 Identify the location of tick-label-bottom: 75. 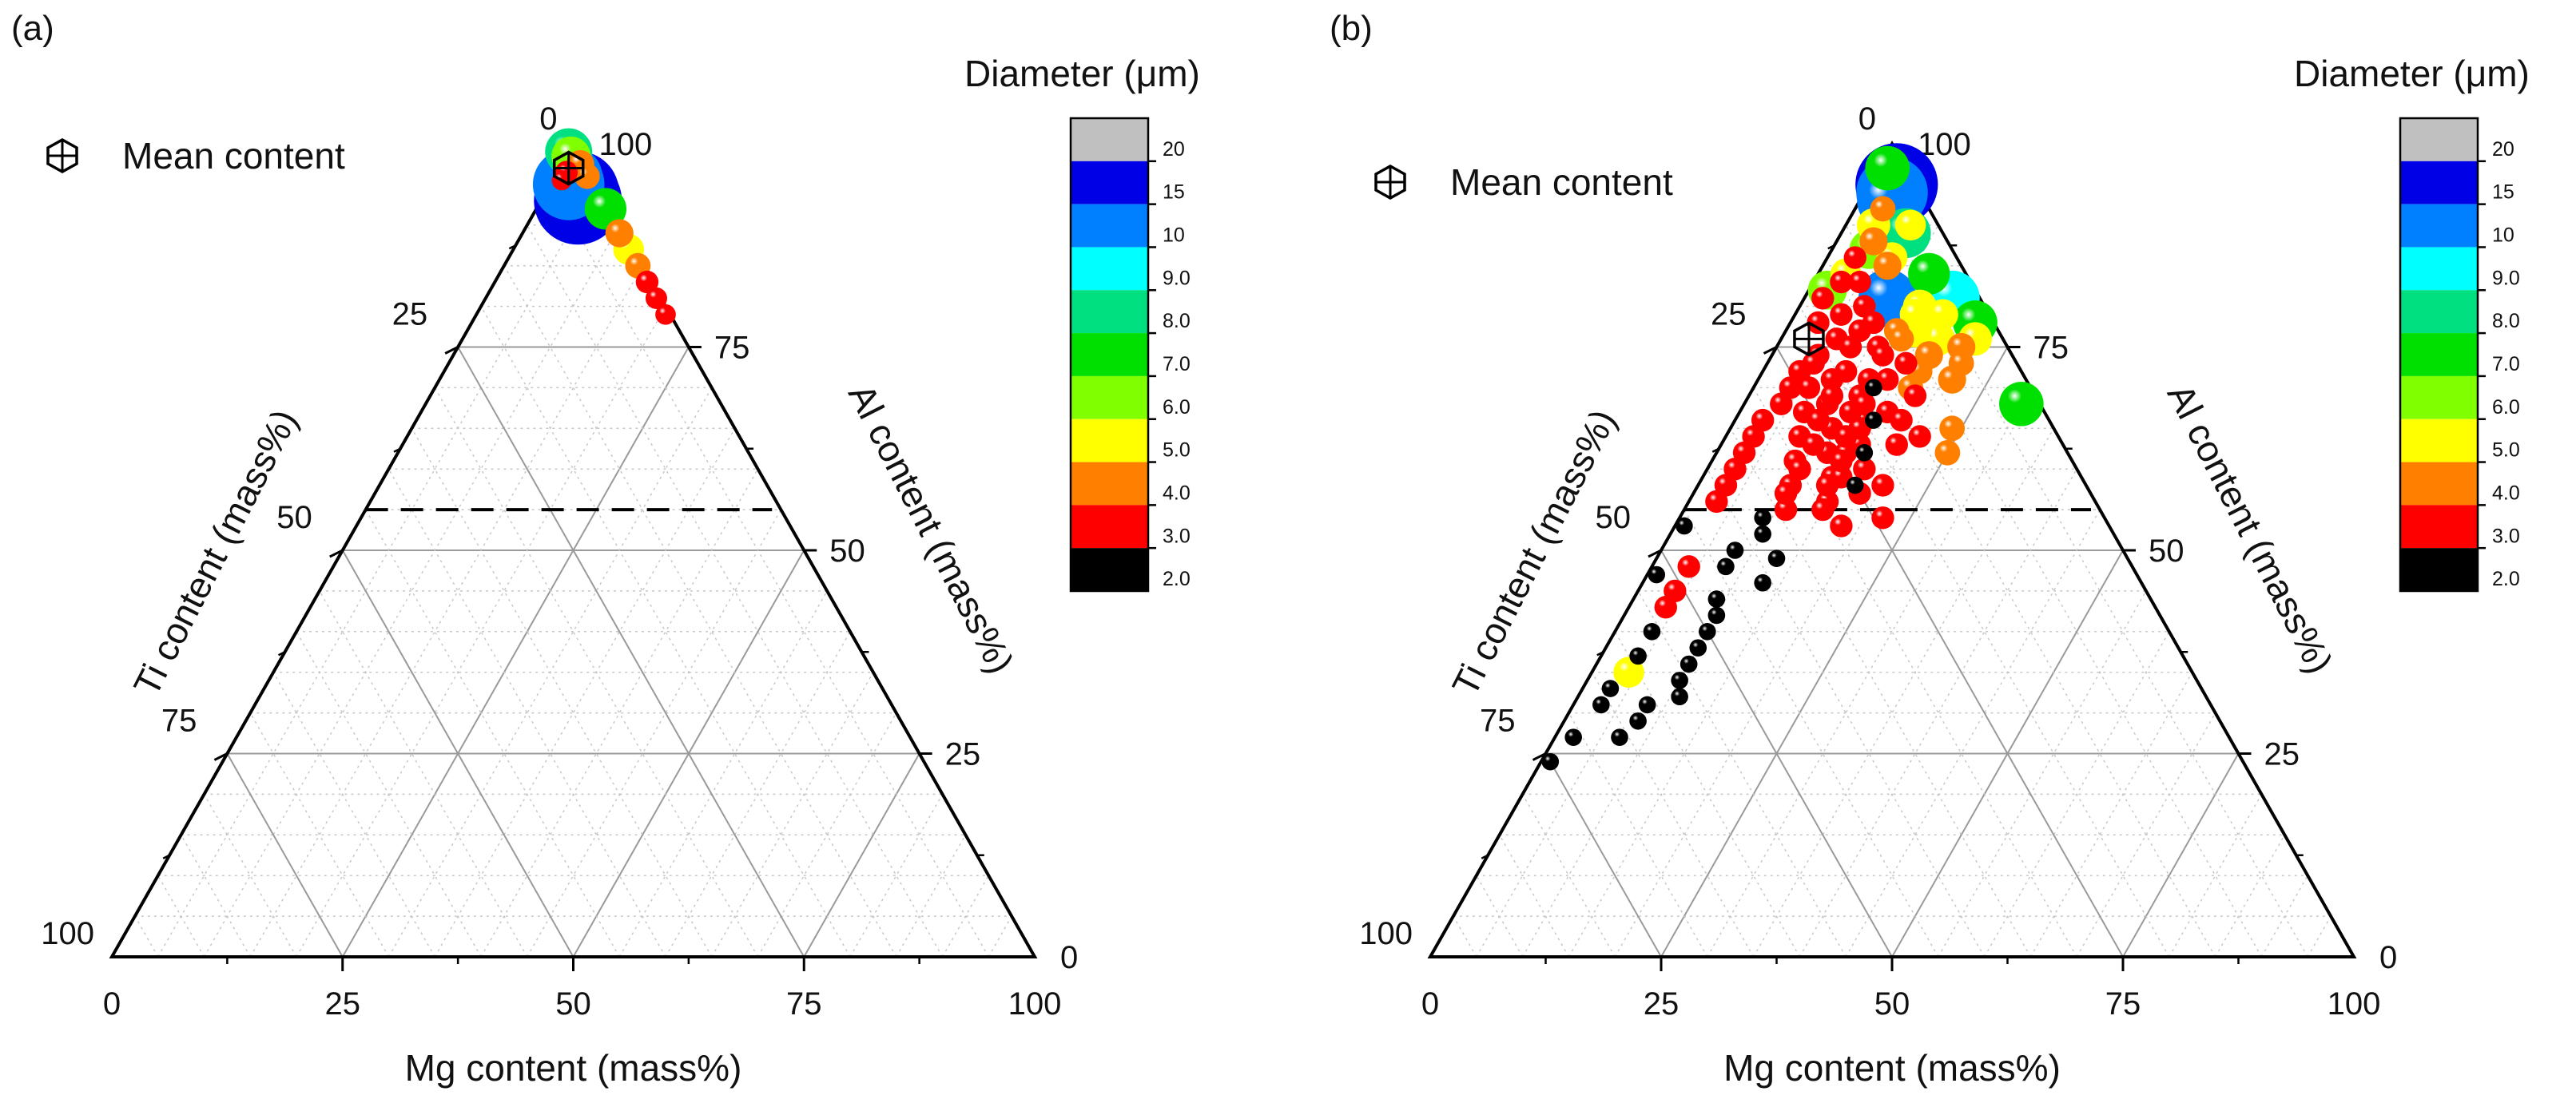
(2123, 1004).